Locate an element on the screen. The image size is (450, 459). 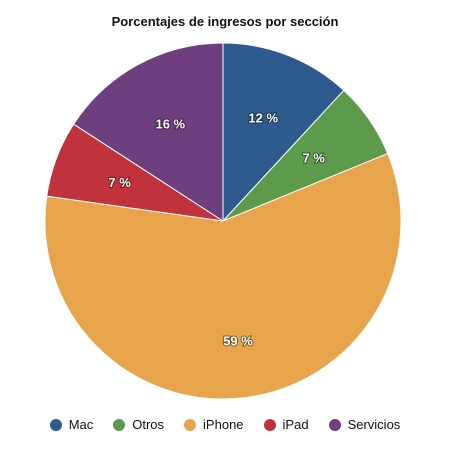
legend-label: iPad is located at coordinates (295, 424).